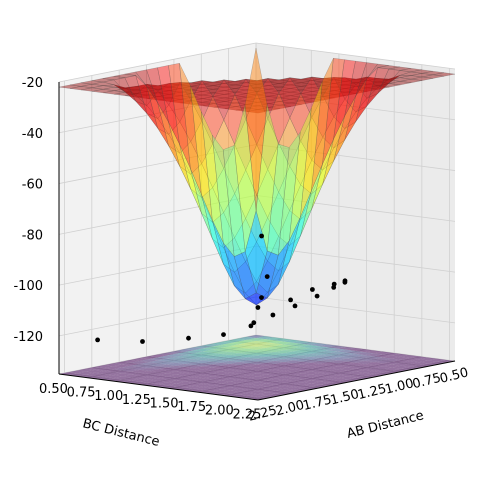 This screenshot has width=500, height=496. Describe the element at coordinates (454, 376) in the screenshot. I see `x-tick-label: 0.50` at that location.